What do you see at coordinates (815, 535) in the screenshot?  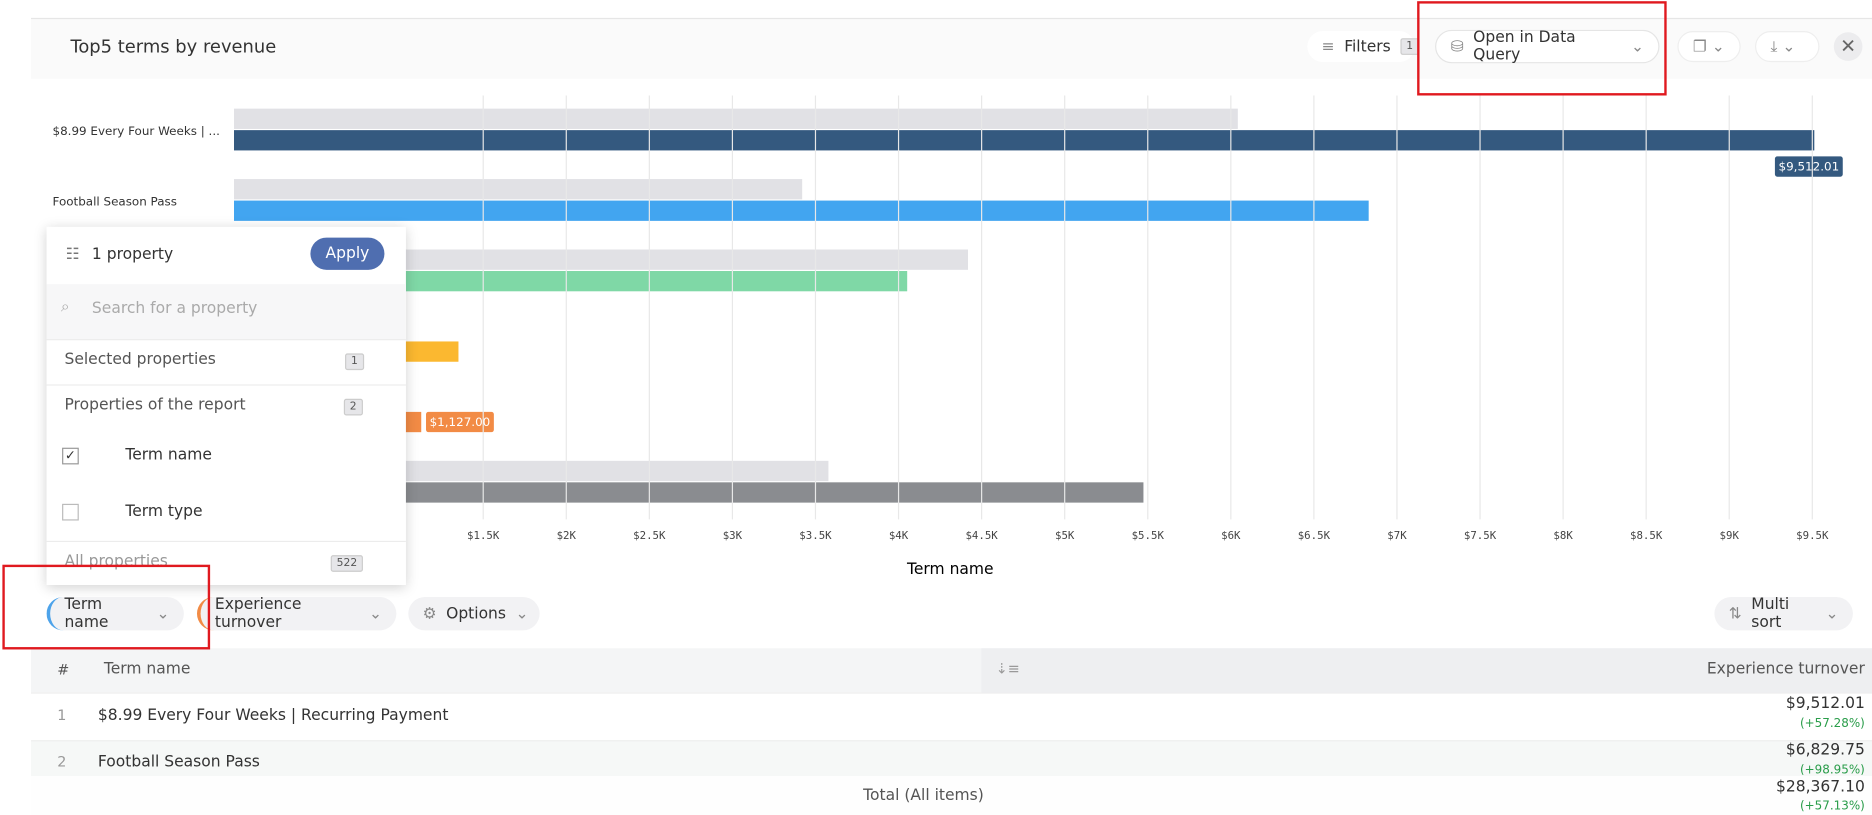 I see `x-tick-label: $3.5K` at bounding box center [815, 535].